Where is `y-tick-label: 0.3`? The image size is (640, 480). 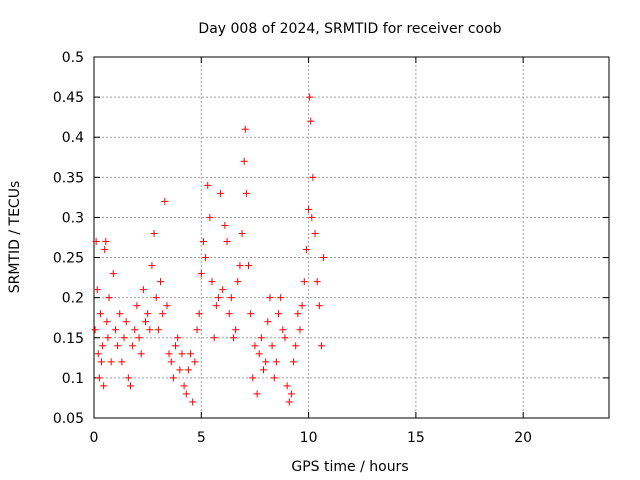 y-tick-label: 0.3 is located at coordinates (73, 218).